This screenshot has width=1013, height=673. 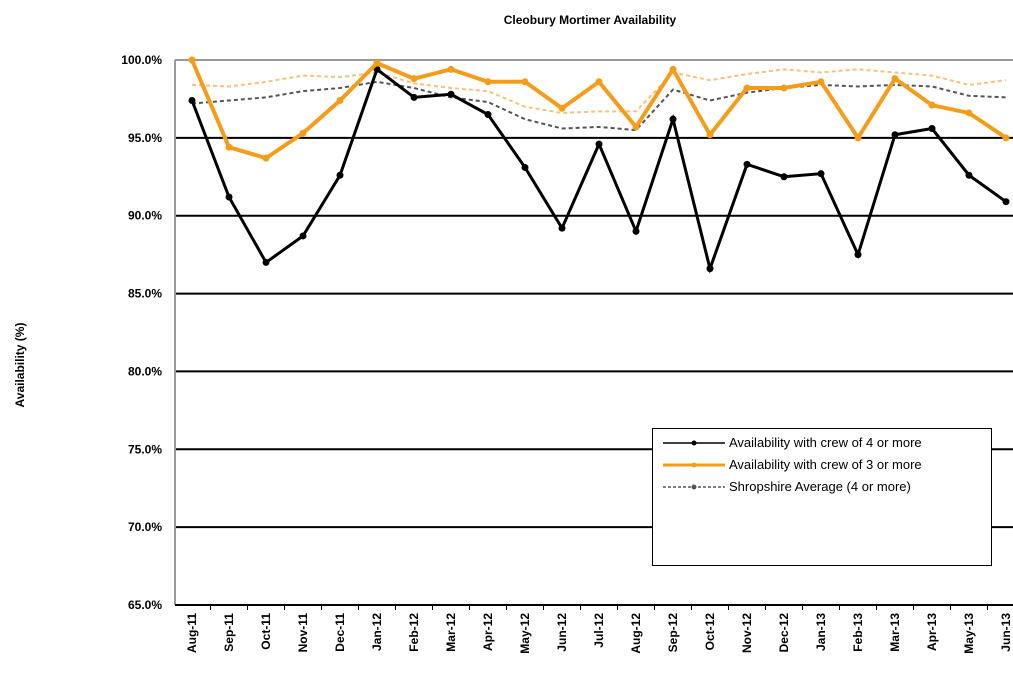 I want to click on x-tick-label: Apr-13, so click(x=932, y=632).